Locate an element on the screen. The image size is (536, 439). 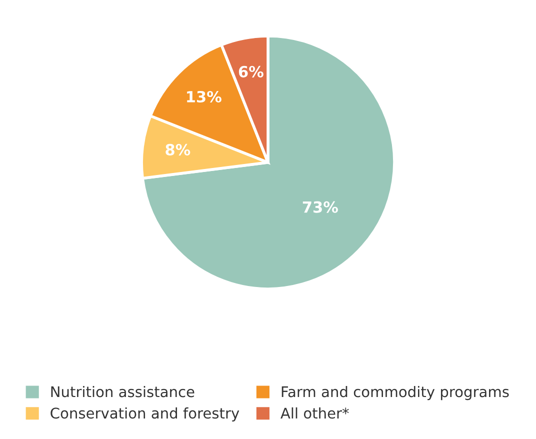
data-label: 13% is located at coordinates (204, 96).